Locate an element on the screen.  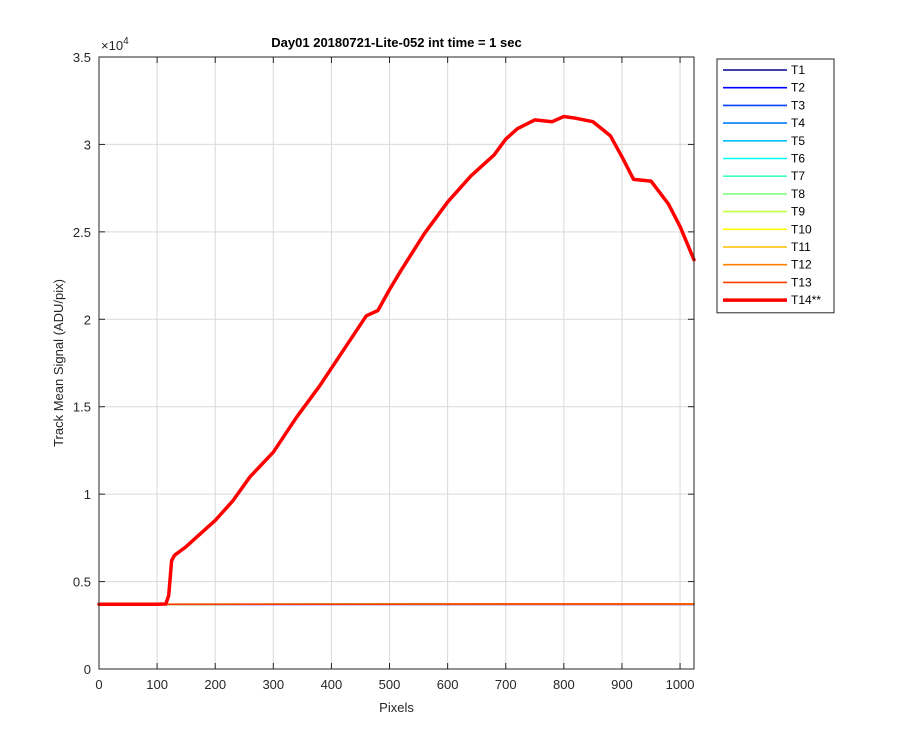
legend-label: T14** is located at coordinates (806, 300).